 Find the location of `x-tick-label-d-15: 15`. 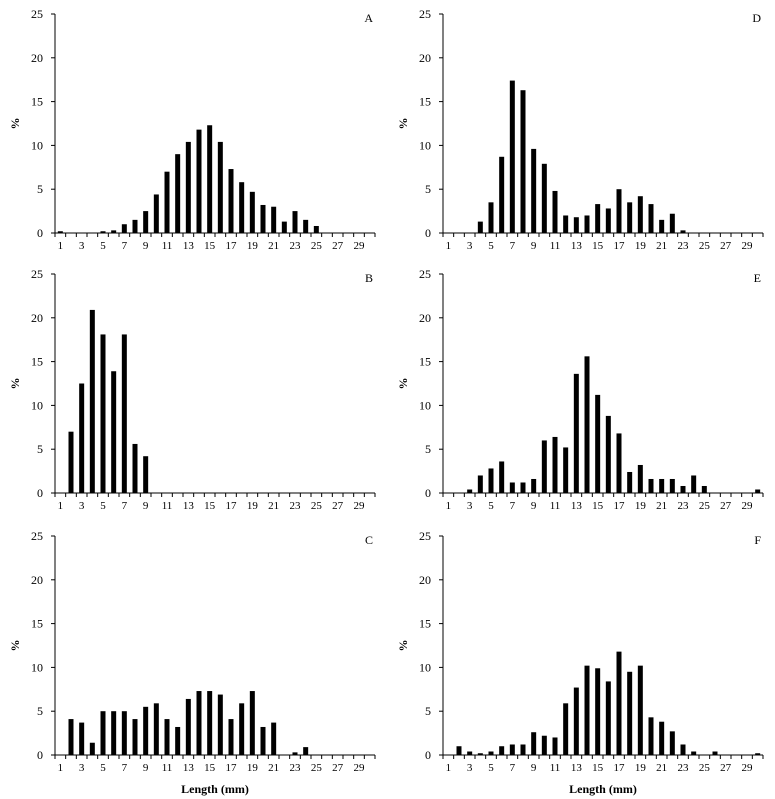

x-tick-label-d-15: 15 is located at coordinates (598, 246).